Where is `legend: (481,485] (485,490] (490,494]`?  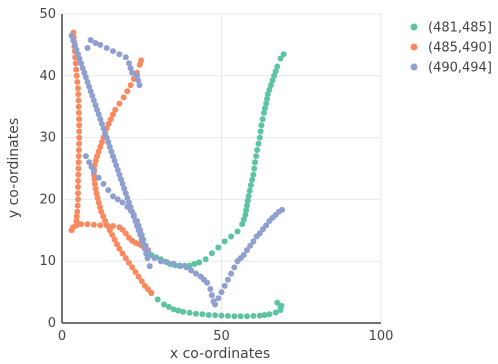
legend: (481,485] (485,490] (490,494] is located at coordinates (451, 48).